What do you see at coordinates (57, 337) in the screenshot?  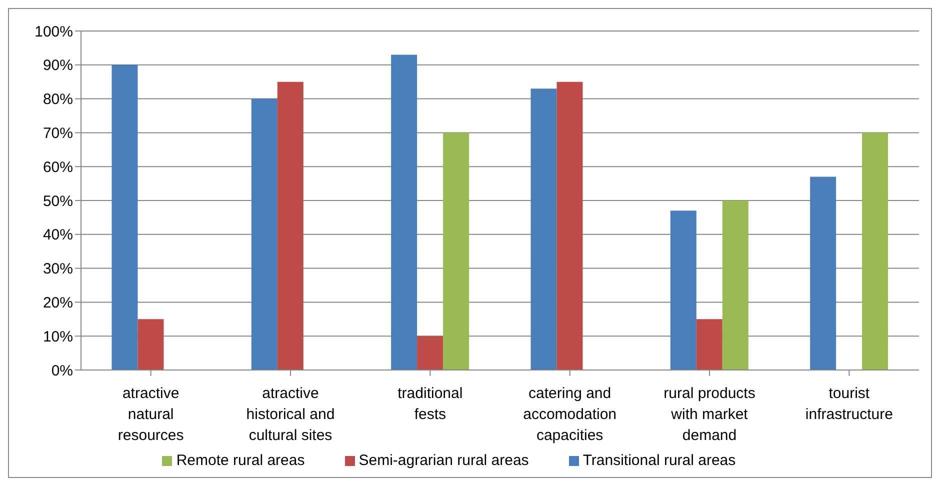 I see `y-tick-label: 10%` at bounding box center [57, 337].